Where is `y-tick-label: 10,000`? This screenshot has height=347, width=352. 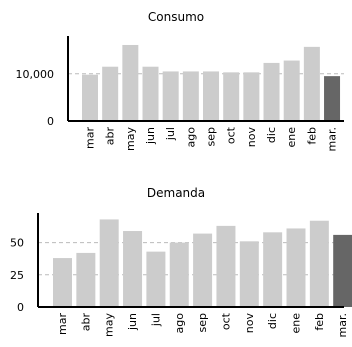
y-tick-label: 10,000 is located at coordinates (35, 74).